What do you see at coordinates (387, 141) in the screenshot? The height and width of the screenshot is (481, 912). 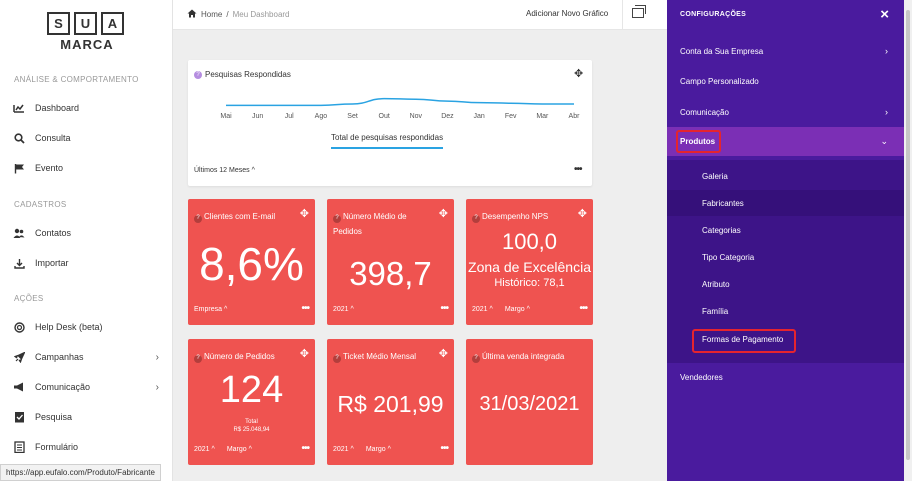 I see `tab-total-pesquisas: Total de pesquisas respondidas` at bounding box center [387, 141].